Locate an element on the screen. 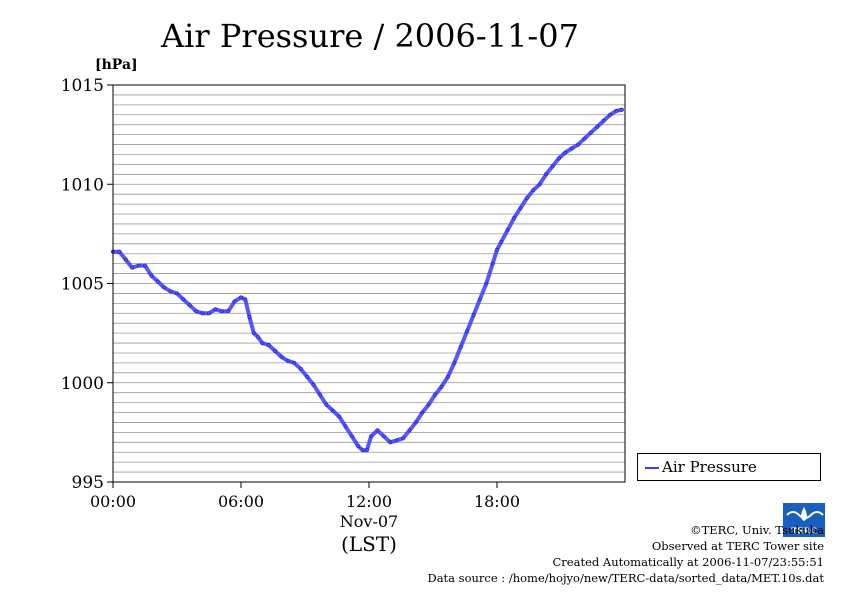  observed-text: Observed at TERC Tower site is located at coordinates (737, 546).